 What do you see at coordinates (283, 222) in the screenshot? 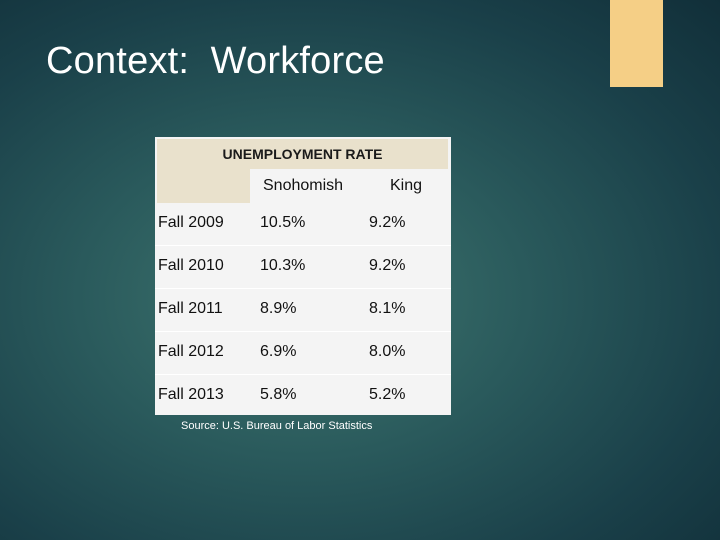
I see `snohomish-value: 10.5%` at bounding box center [283, 222].